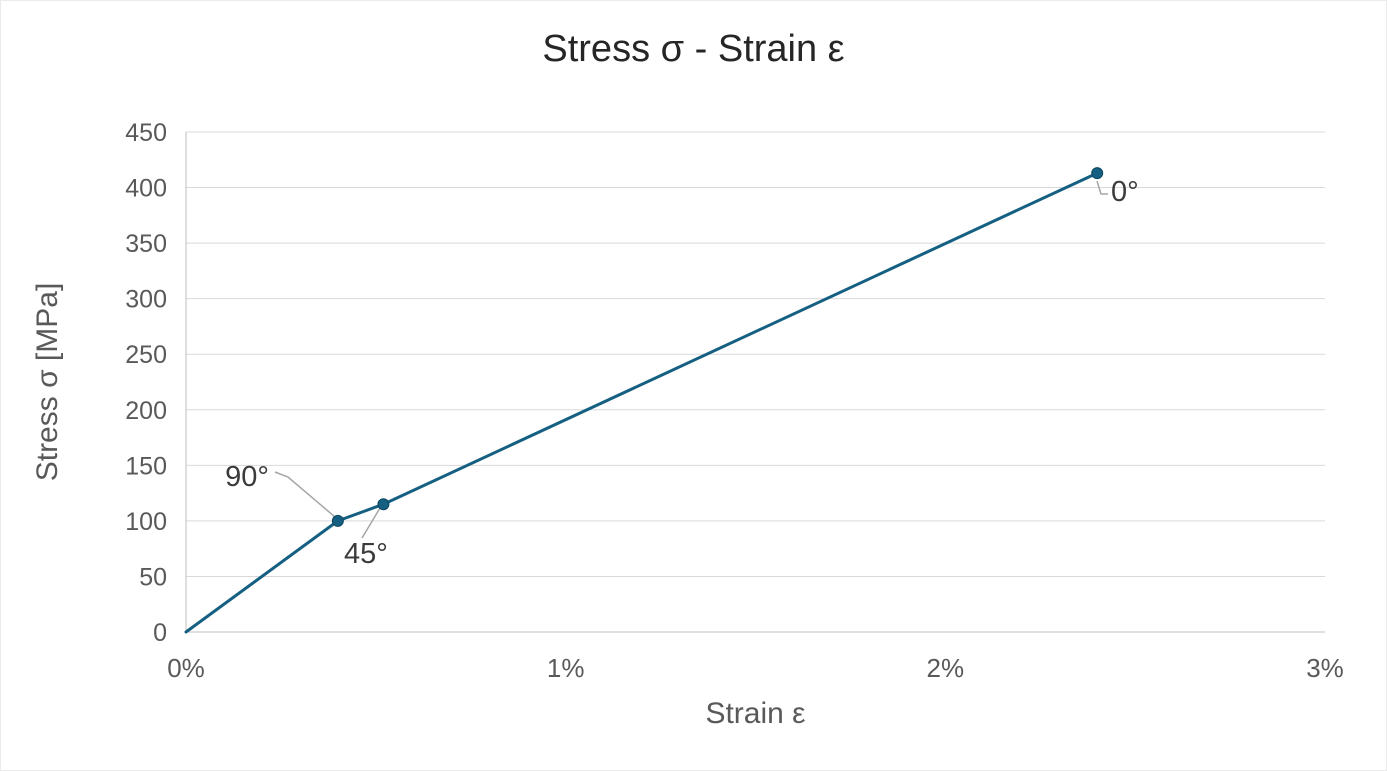 The image size is (1387, 771). I want to click on data-label: 0°, so click(1125, 192).